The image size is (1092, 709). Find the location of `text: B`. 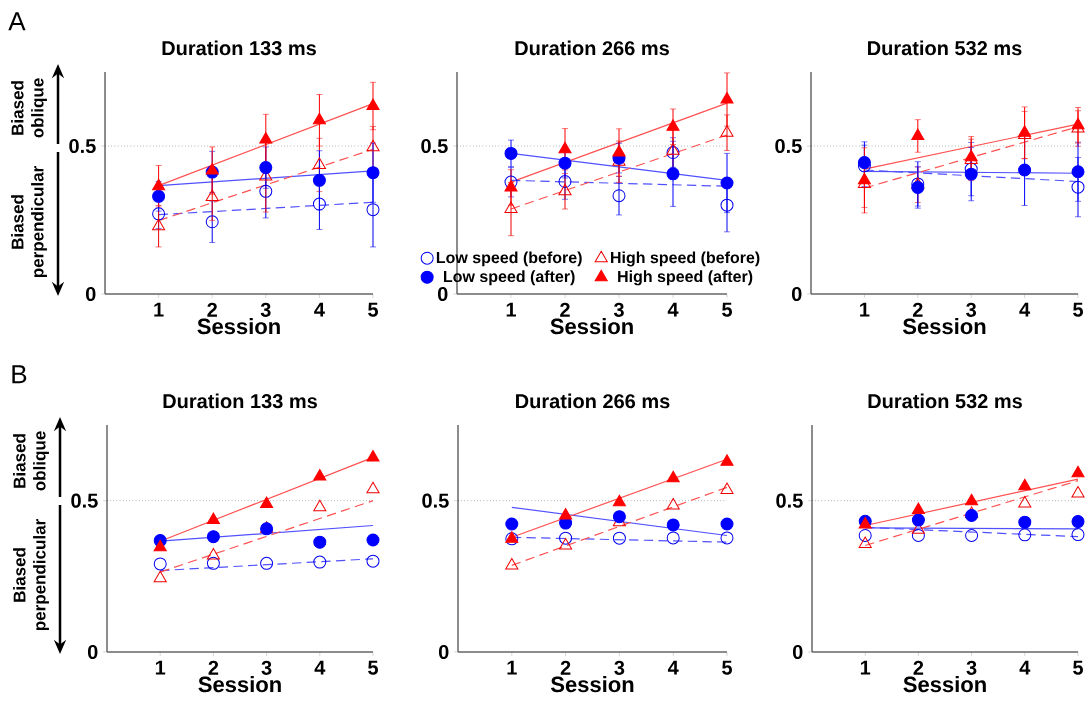

text: B is located at coordinates (19, 374).